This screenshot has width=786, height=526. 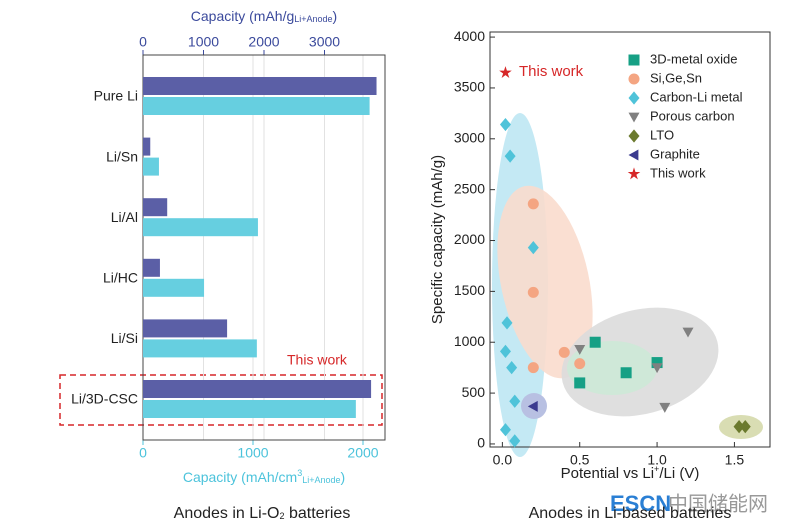 What do you see at coordinates (124, 217) in the screenshot?
I see `y-tick-label: Li/Al` at bounding box center [124, 217].